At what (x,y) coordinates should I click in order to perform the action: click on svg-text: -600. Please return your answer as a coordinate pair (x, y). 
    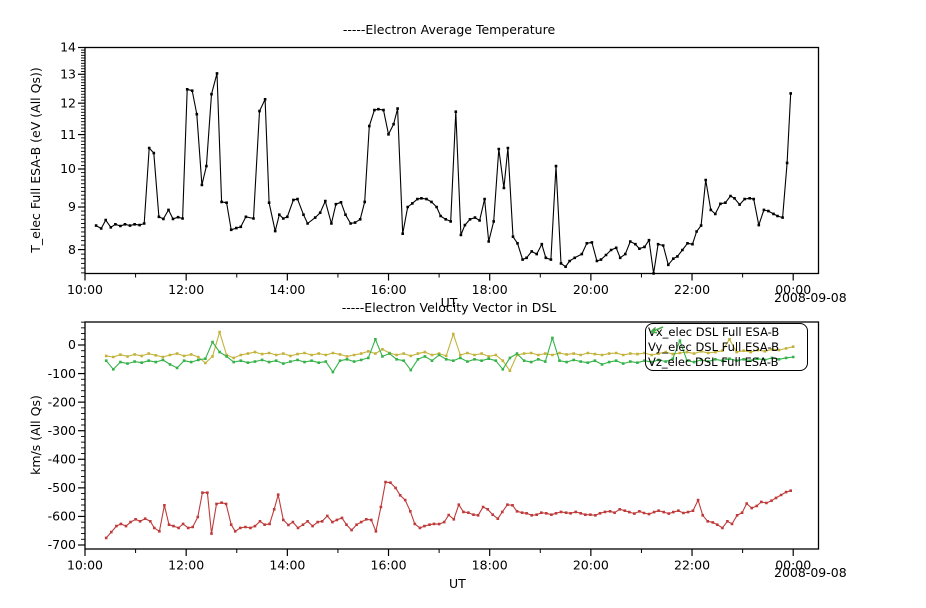
    Looking at the image, I should click on (62, 516).